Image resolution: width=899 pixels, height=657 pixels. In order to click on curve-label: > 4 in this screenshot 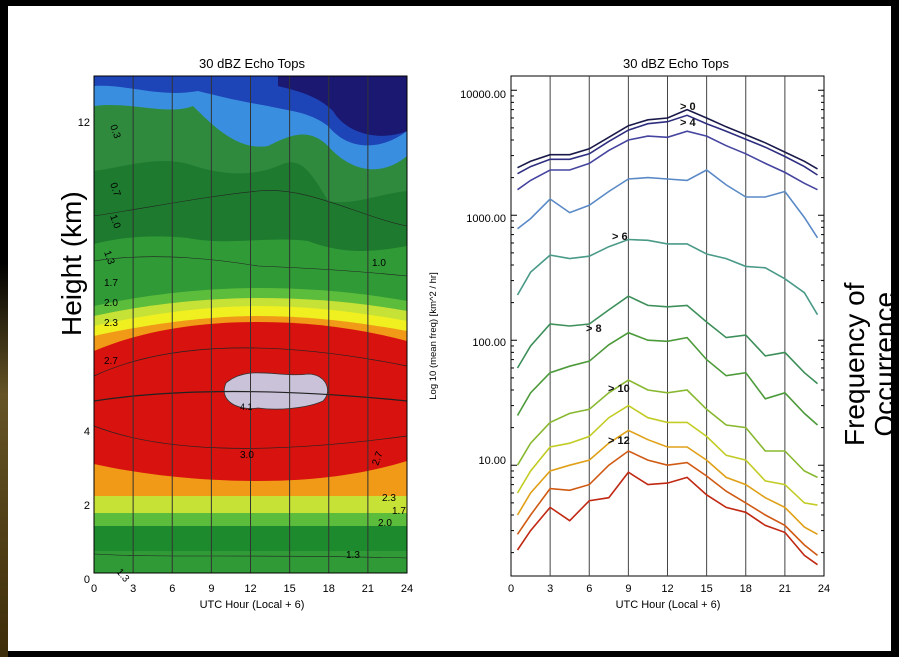, I will do `click(688, 123)`.